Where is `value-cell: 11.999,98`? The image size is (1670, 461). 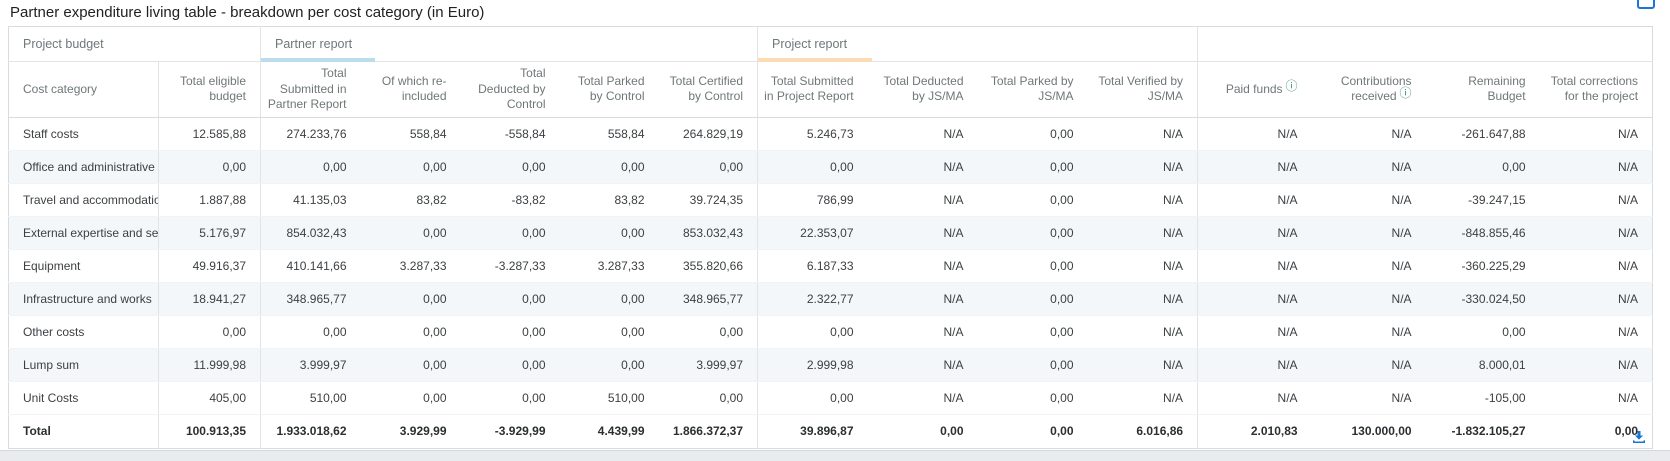 value-cell: 11.999,98 is located at coordinates (210, 365).